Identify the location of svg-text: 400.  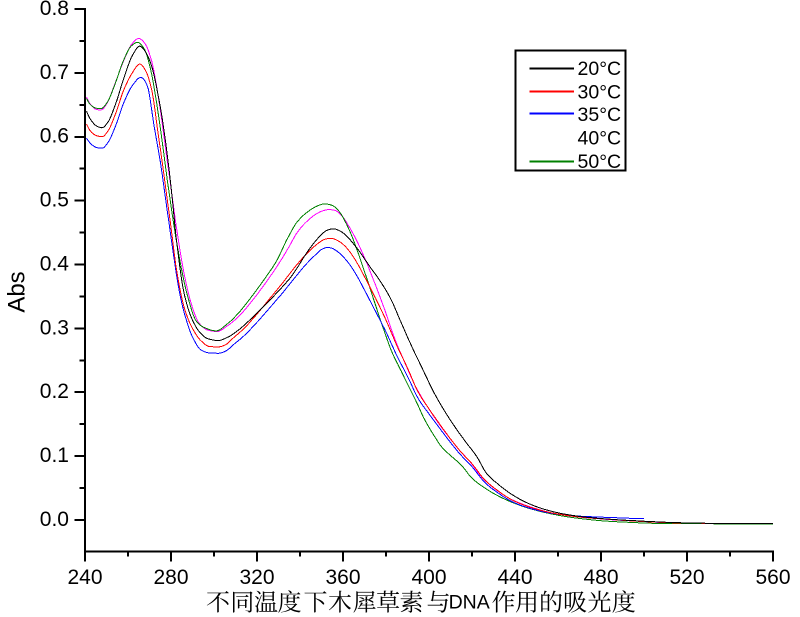
(428, 577).